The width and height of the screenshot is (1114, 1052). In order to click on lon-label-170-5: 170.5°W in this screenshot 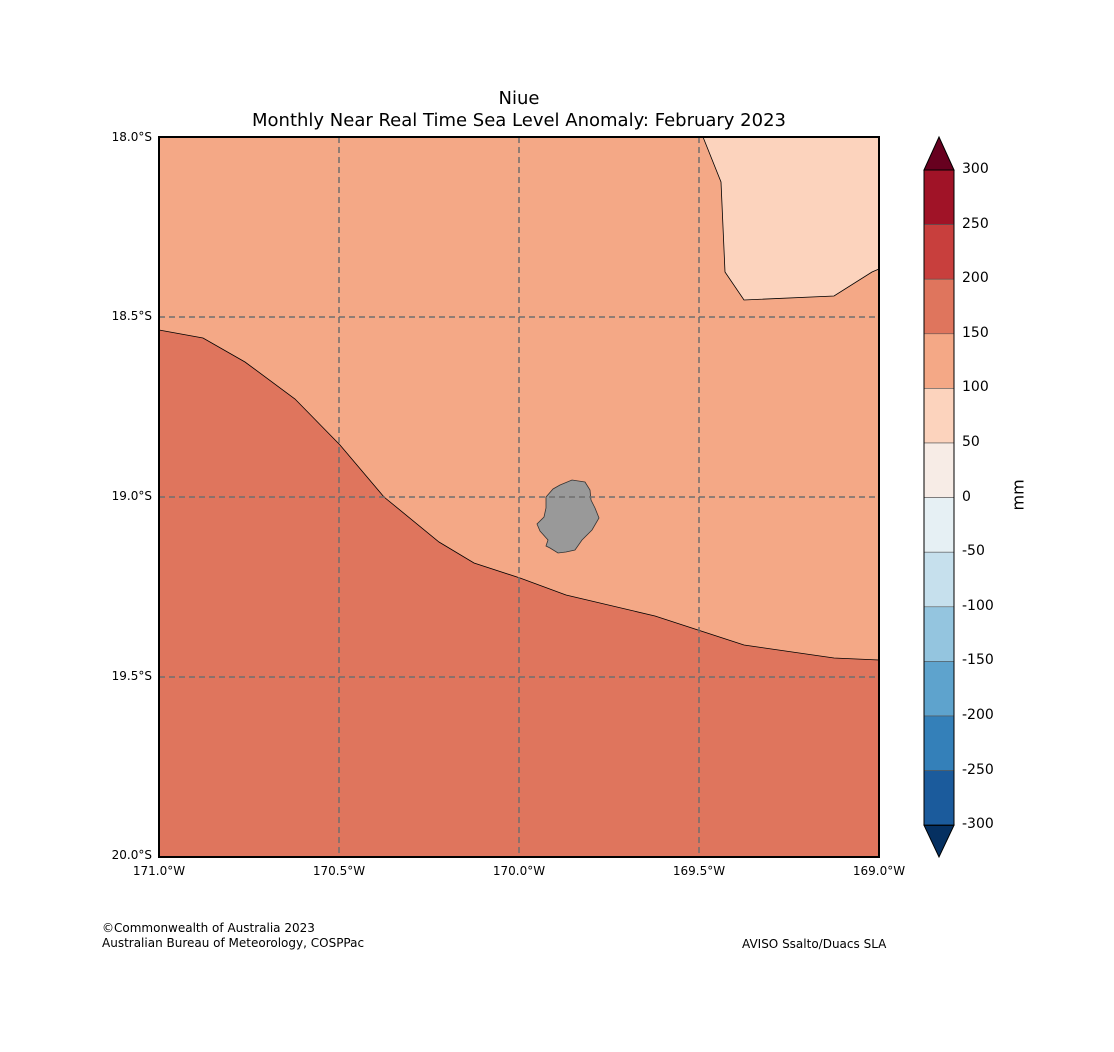, I will do `click(339, 871)`.